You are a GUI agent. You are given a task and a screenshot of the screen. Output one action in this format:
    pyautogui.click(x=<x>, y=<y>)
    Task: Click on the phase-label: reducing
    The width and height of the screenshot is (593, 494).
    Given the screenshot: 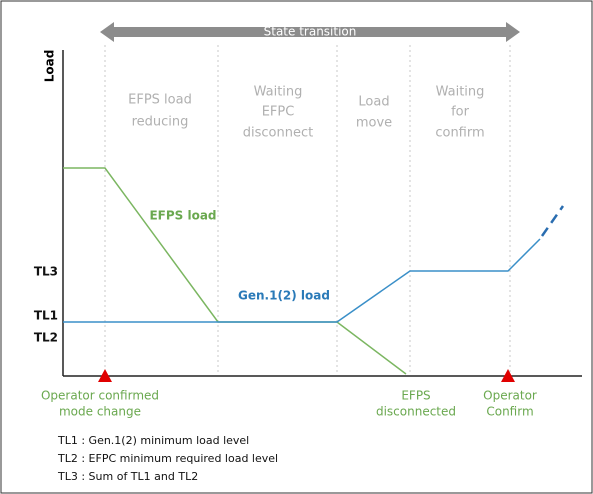 What is the action you would take?
    pyautogui.click(x=160, y=122)
    